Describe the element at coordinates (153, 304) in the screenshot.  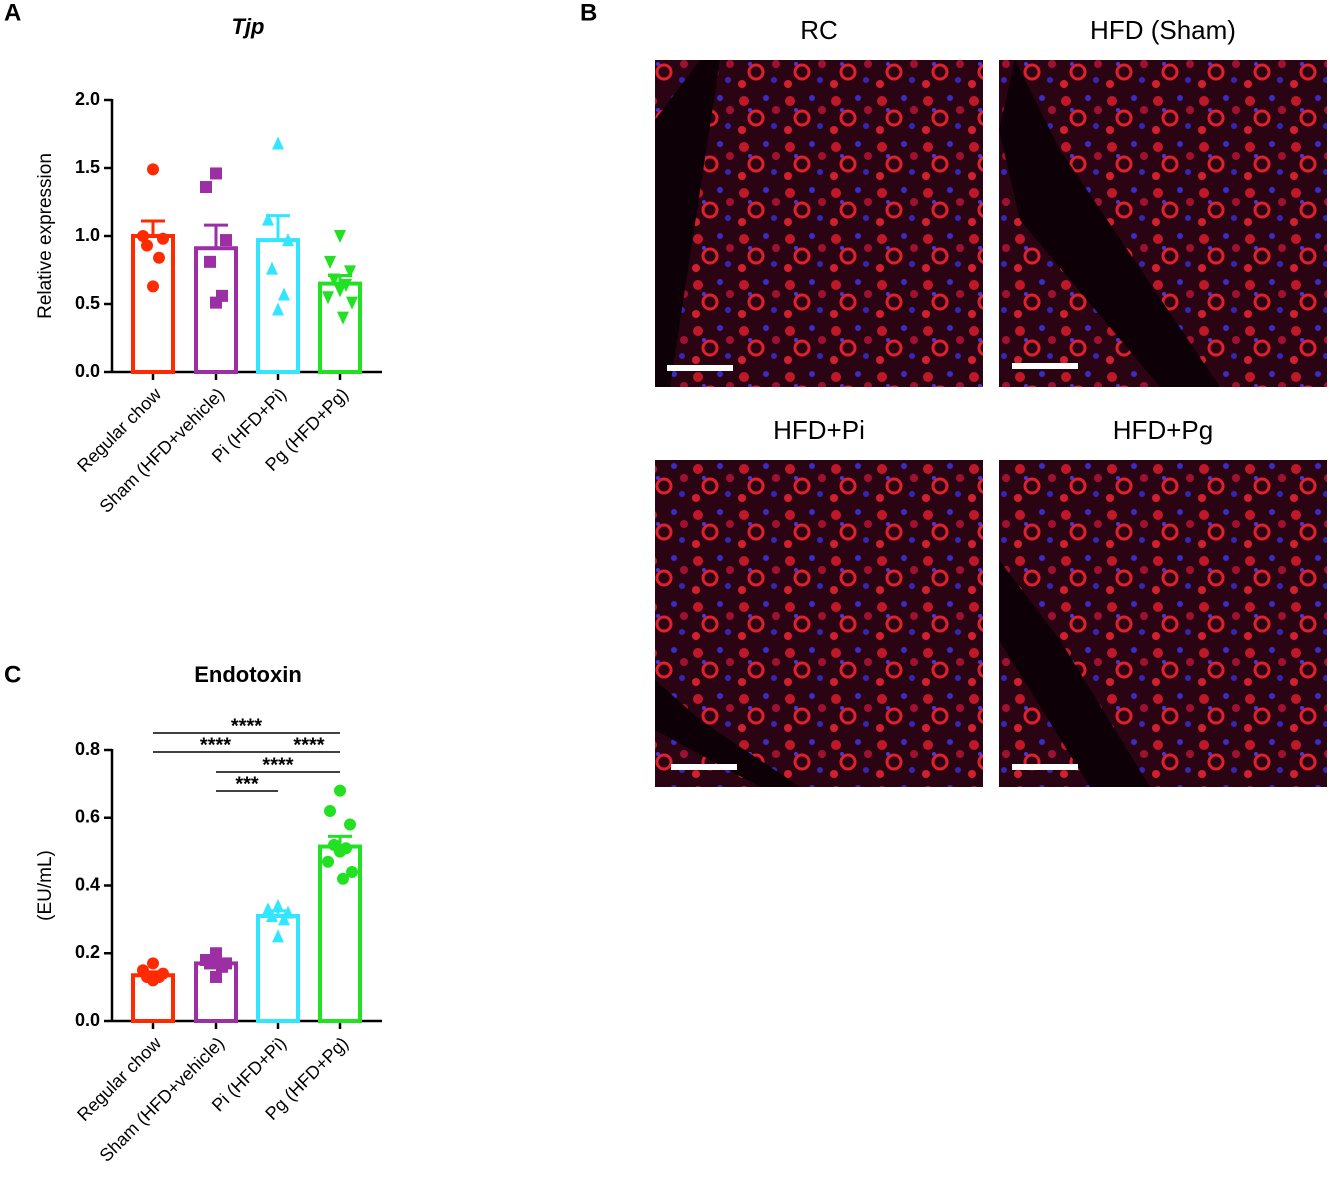
I see `bar` at that location.